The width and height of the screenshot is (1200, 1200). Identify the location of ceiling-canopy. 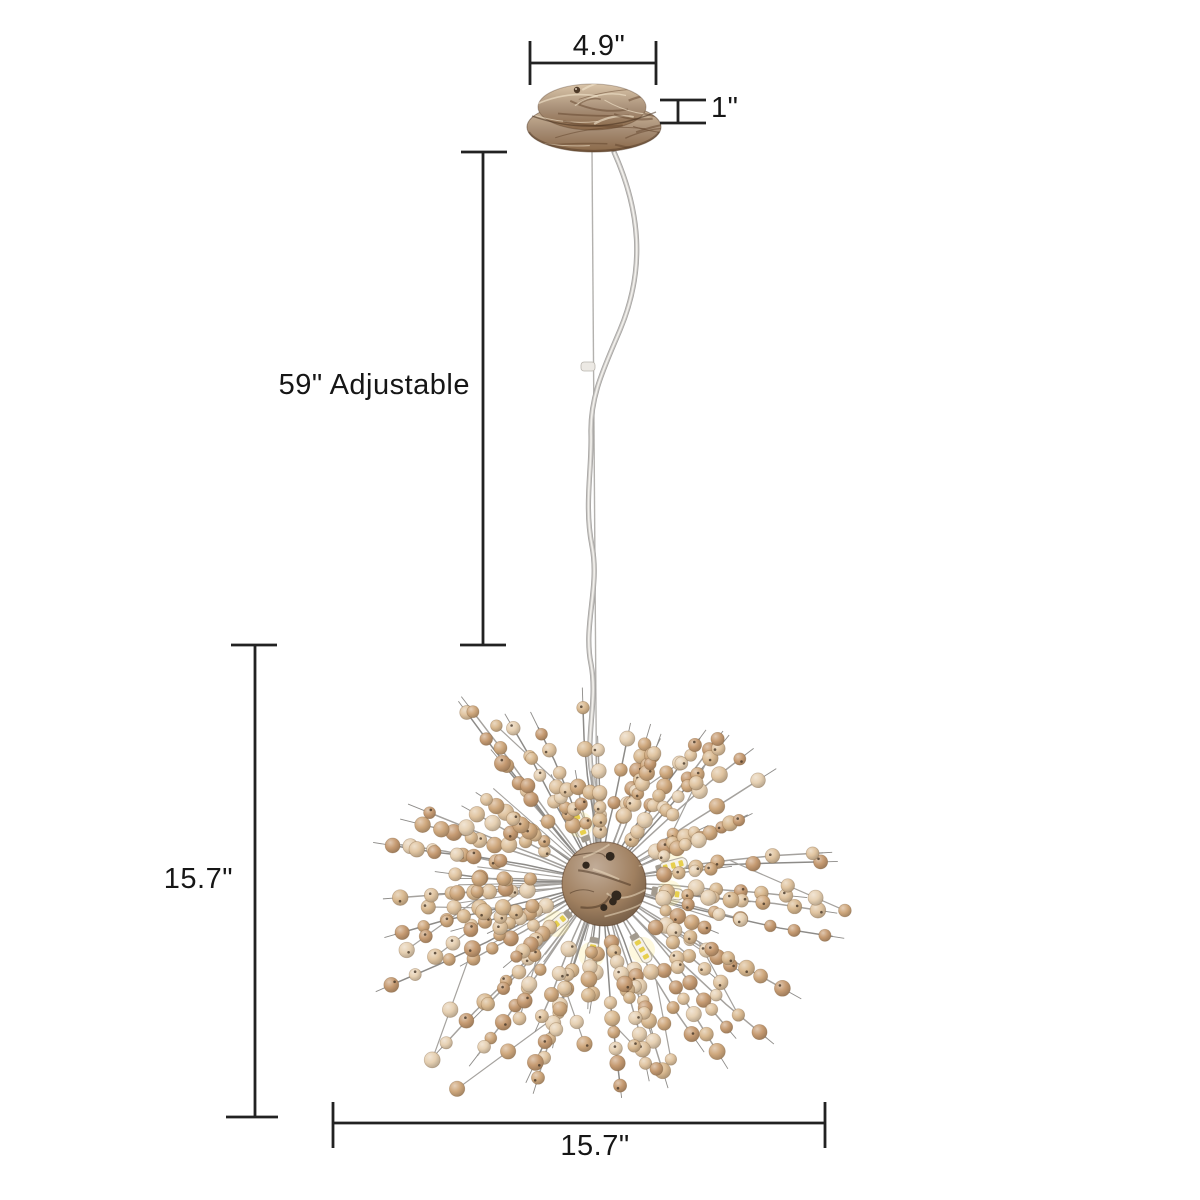
(594, 118).